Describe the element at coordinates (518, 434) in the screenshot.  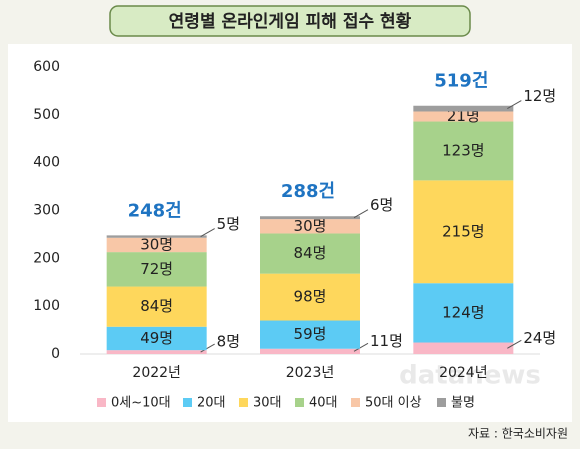
I see `source: 자료 : 한국소비자원` at that location.